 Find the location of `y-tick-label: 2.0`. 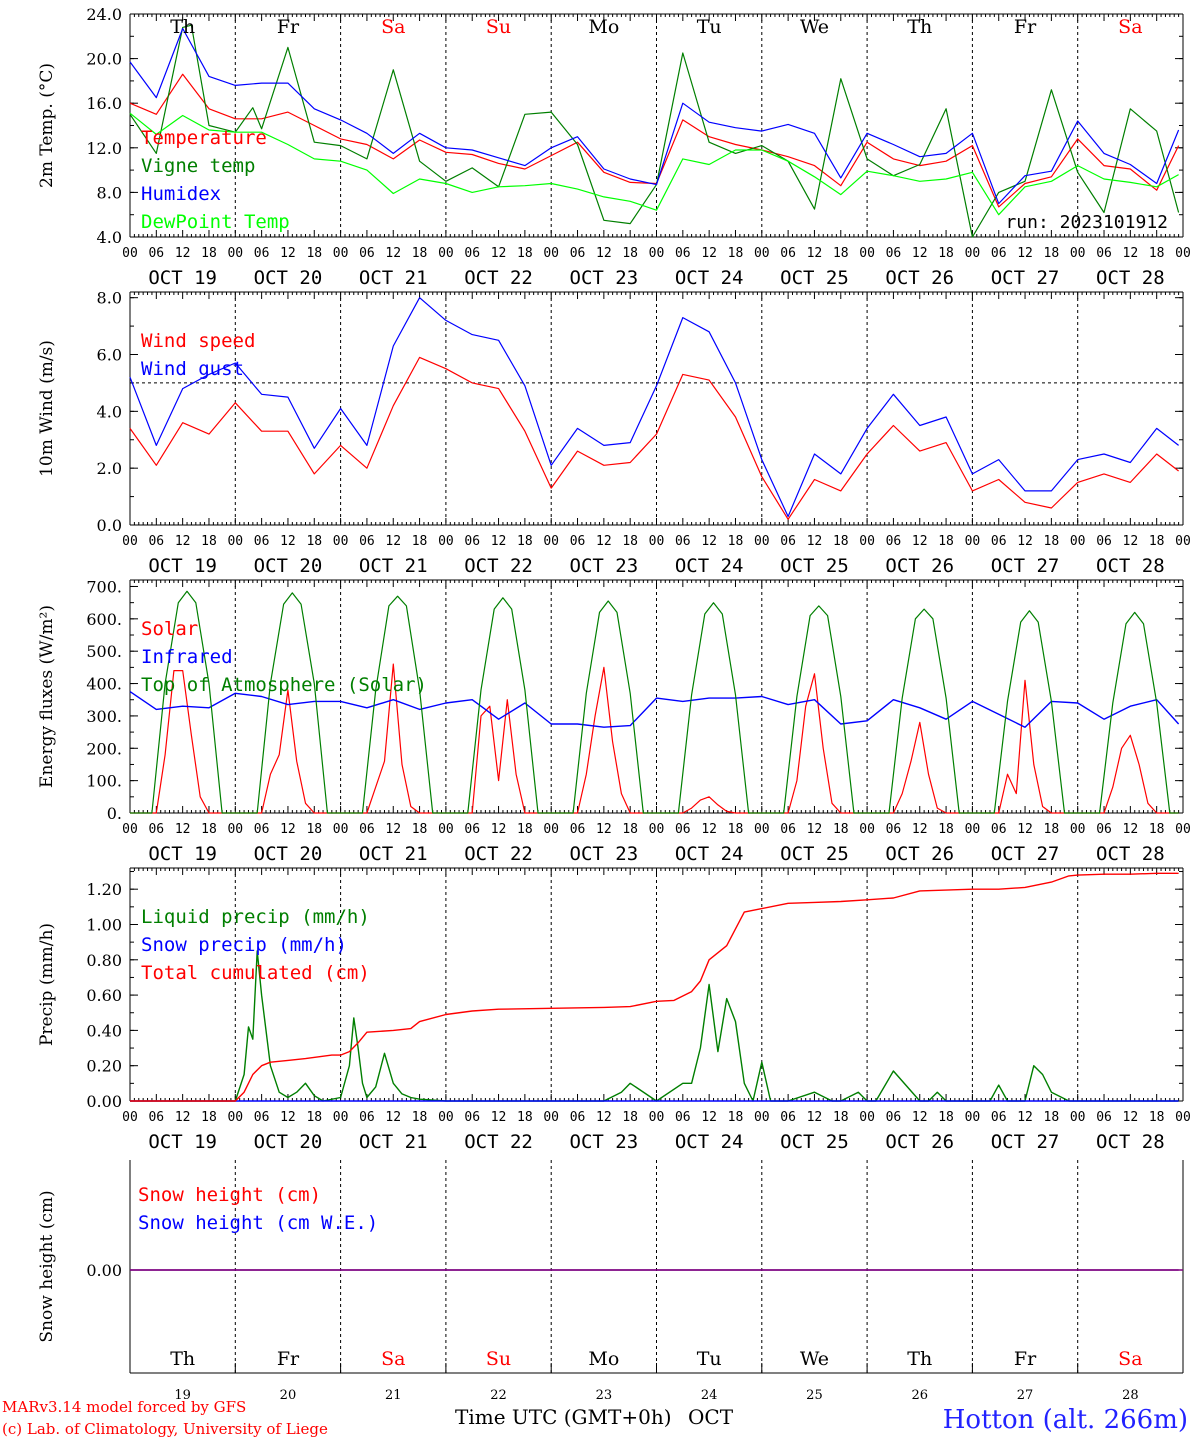

y-tick-label: 2.0 is located at coordinates (109, 468).